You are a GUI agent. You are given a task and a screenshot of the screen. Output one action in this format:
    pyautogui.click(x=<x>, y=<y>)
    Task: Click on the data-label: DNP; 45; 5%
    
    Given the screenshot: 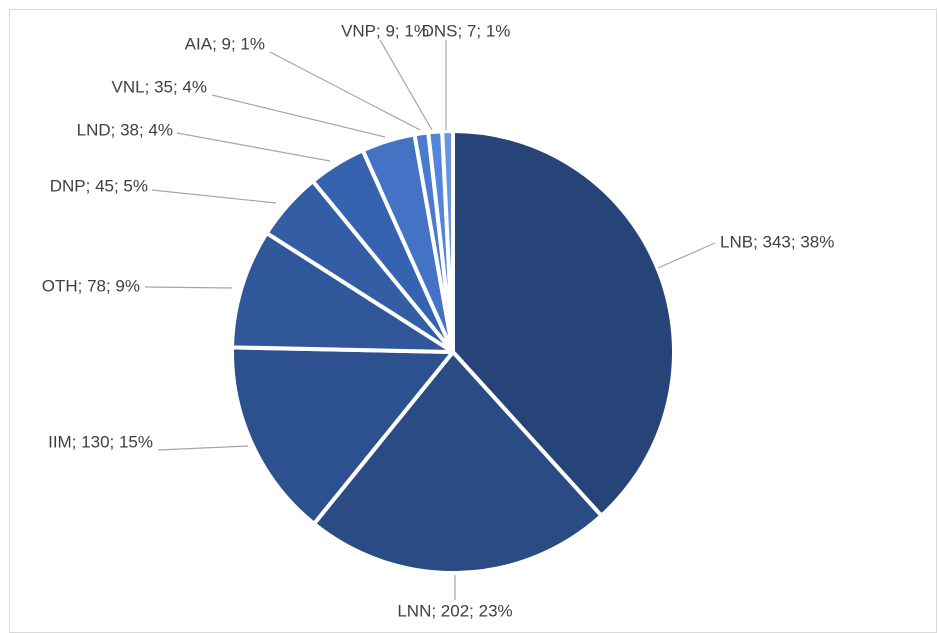 What is the action you would take?
    pyautogui.click(x=99, y=185)
    